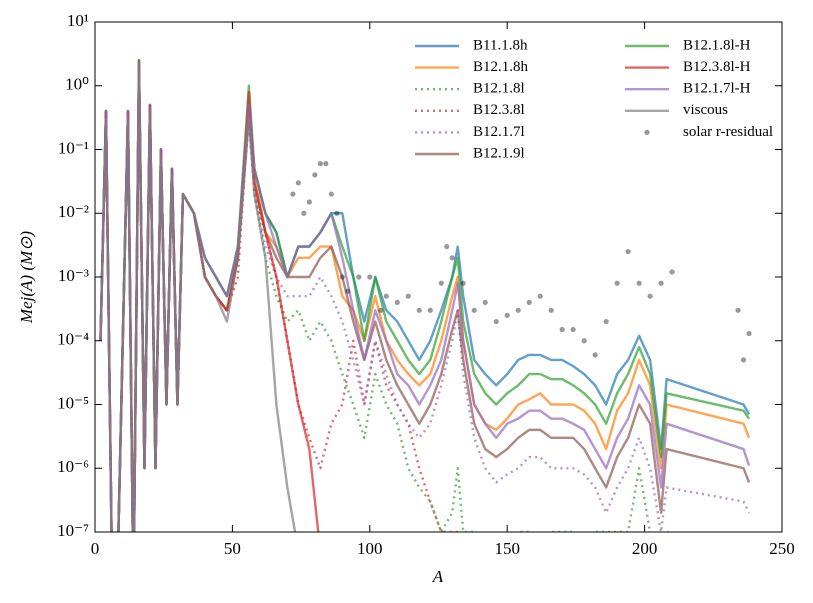  Describe the element at coordinates (77, 84) in the screenshot. I see `y-tick-label: 10⁰` at that location.